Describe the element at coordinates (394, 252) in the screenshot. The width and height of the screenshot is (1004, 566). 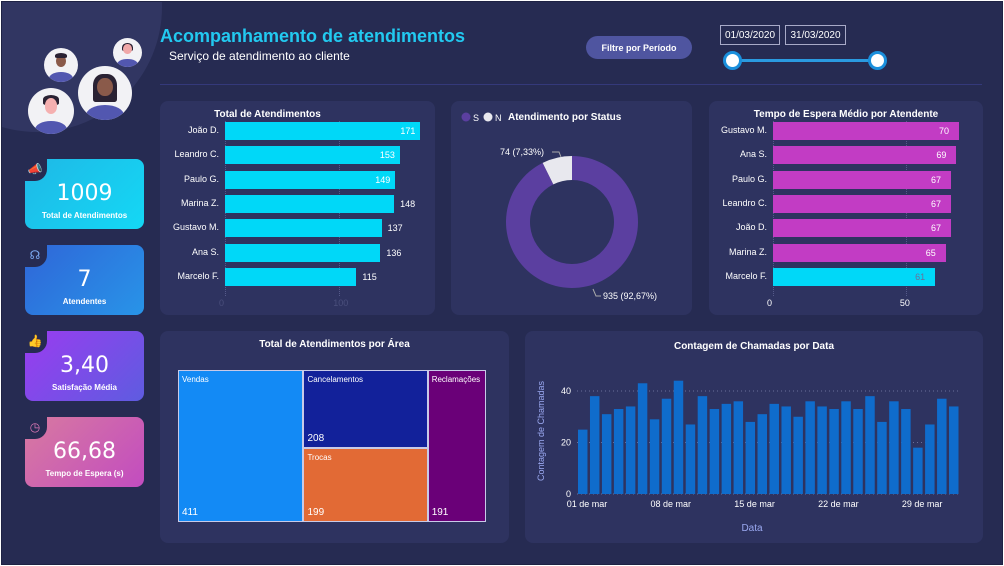
I see `bar-value-label: 136` at that location.